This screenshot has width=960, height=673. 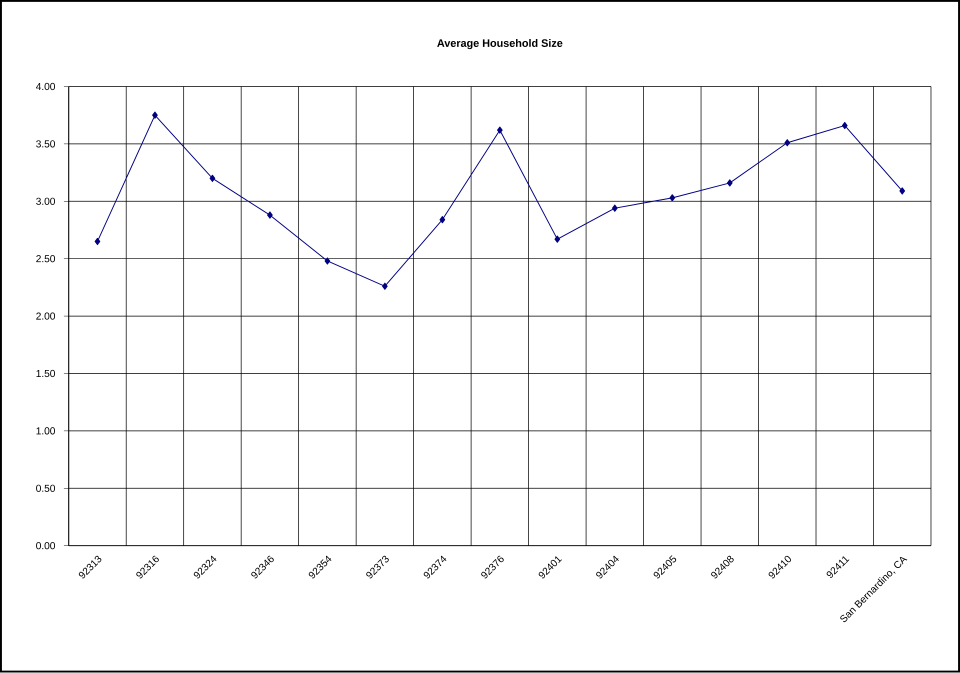 I want to click on chart-title: Average Household Size, so click(x=499, y=44).